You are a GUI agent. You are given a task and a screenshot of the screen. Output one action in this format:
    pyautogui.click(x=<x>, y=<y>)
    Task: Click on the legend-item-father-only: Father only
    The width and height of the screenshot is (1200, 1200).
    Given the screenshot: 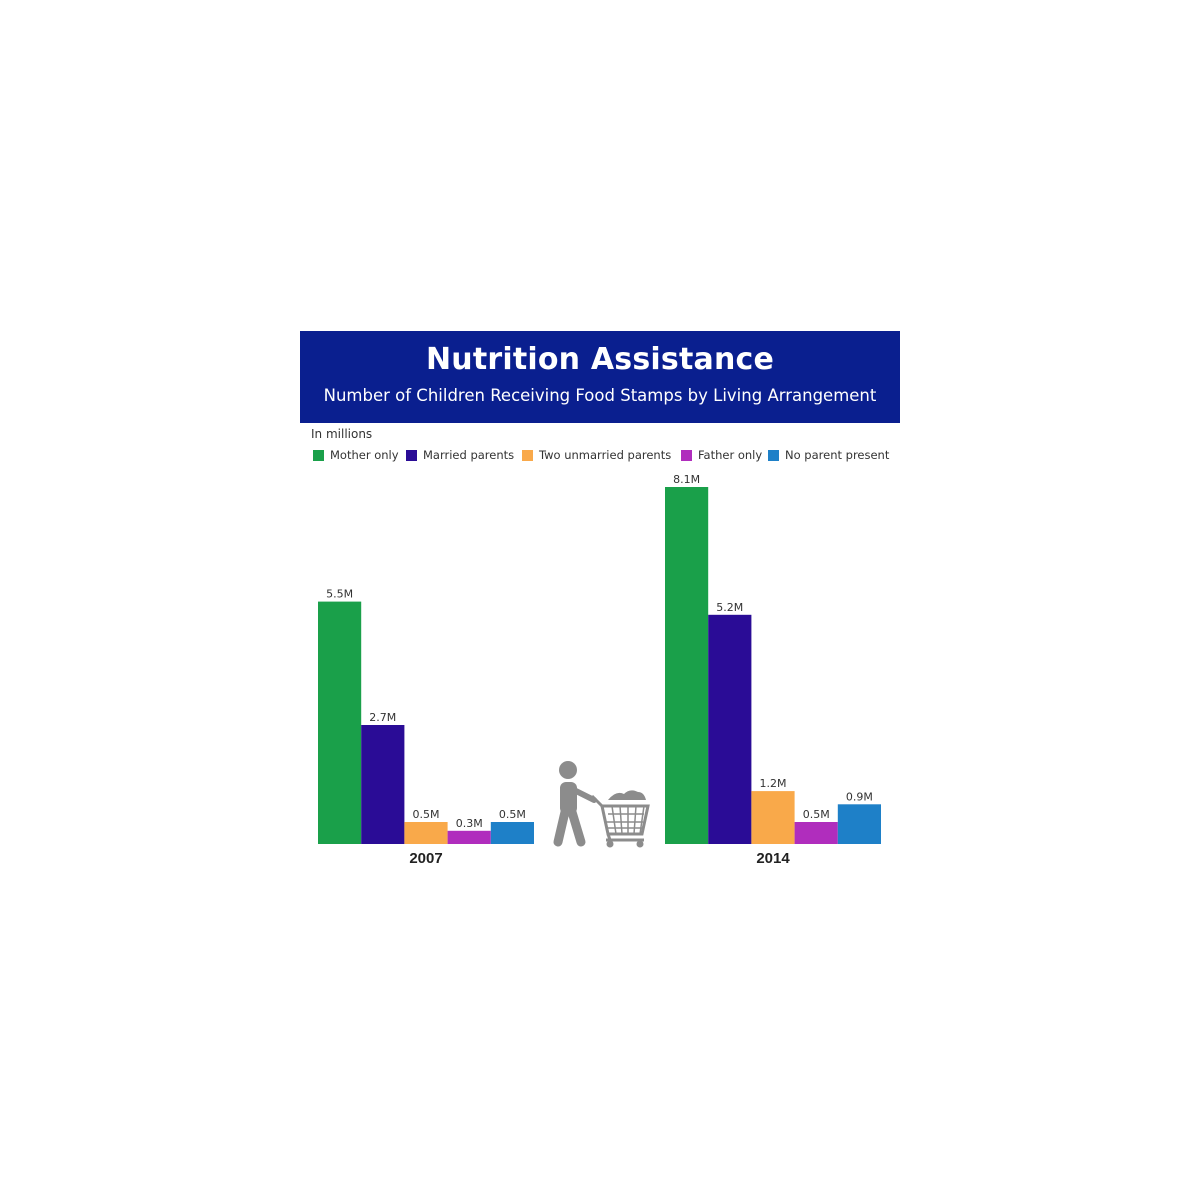 What is the action you would take?
    pyautogui.click(x=721, y=455)
    